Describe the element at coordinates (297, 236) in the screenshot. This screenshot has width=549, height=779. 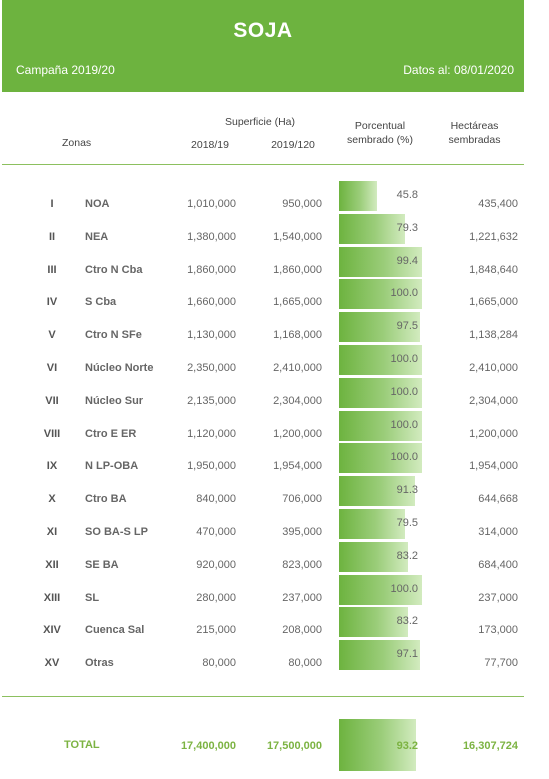
I see `area-2019: 1,540,000` at that location.